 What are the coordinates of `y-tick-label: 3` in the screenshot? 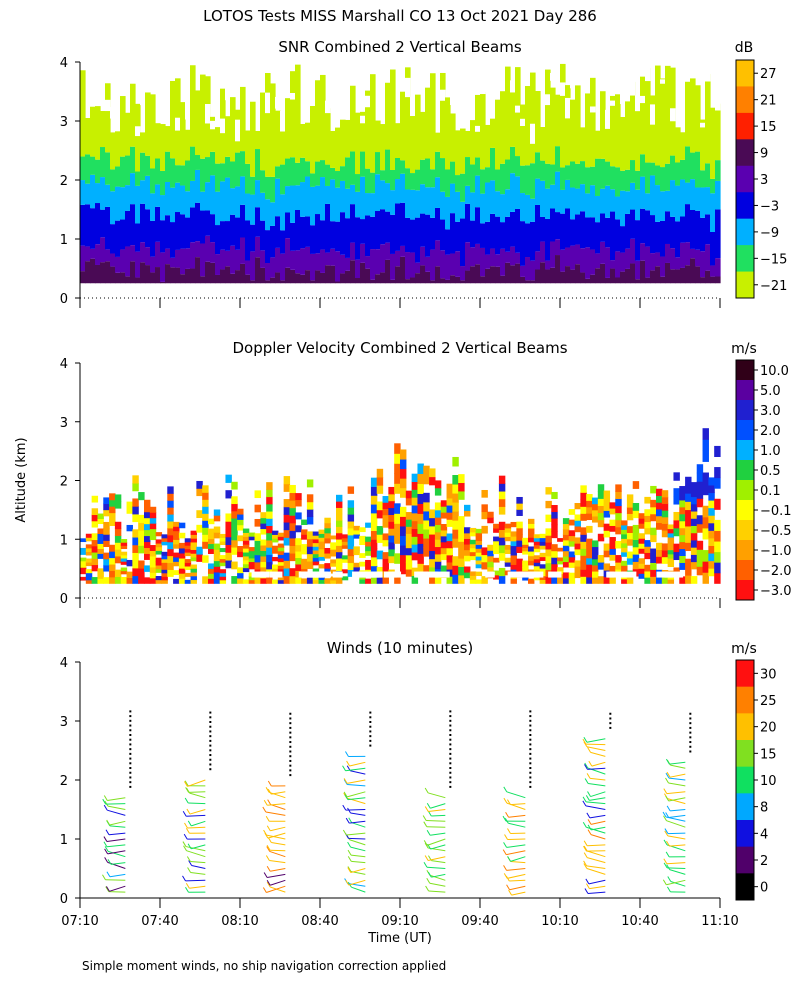 It's located at (64, 722).